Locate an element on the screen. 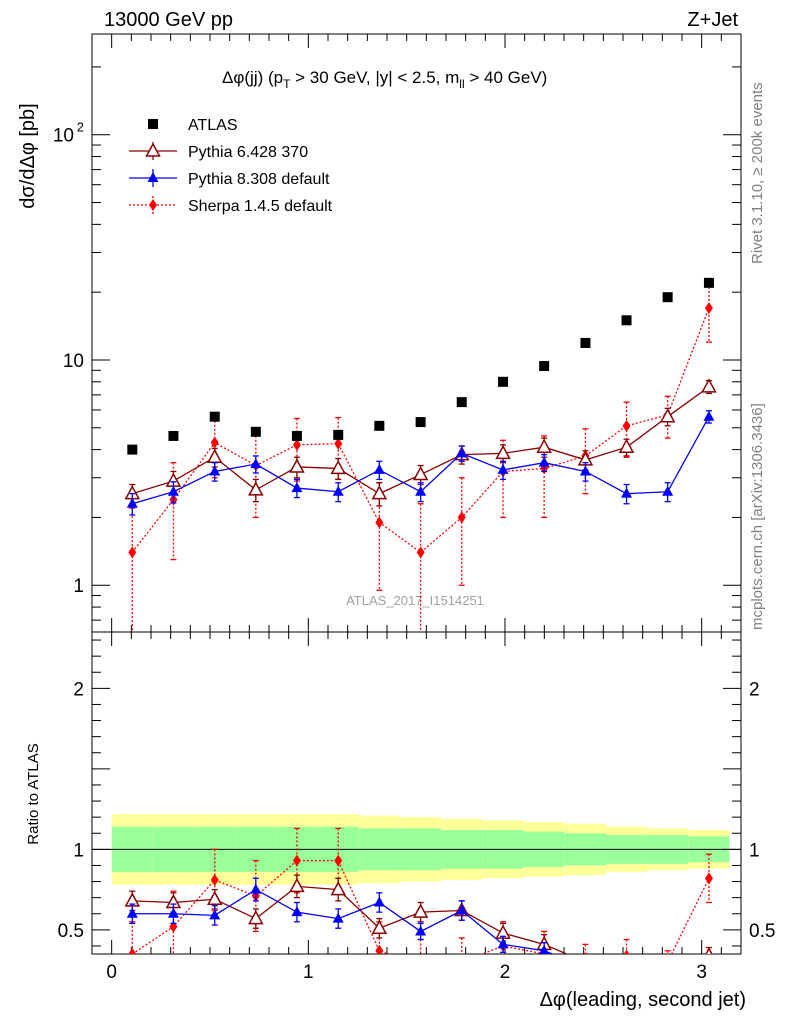  y-axis-label-ratio: Ratio to ATLAS is located at coordinates (33, 793).